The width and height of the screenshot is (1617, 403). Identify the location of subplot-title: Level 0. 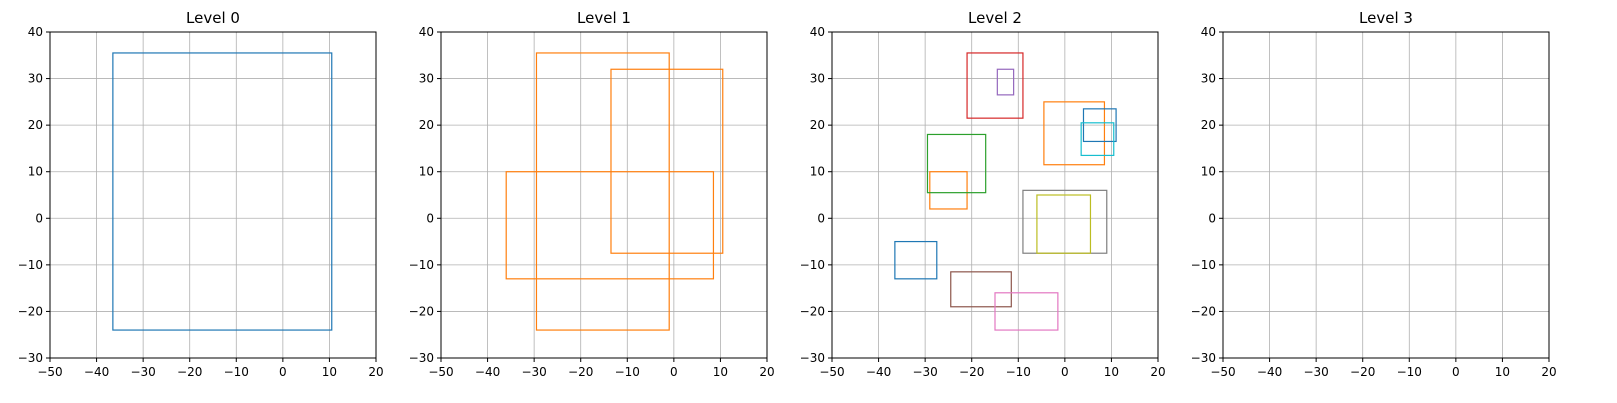
(213, 18).